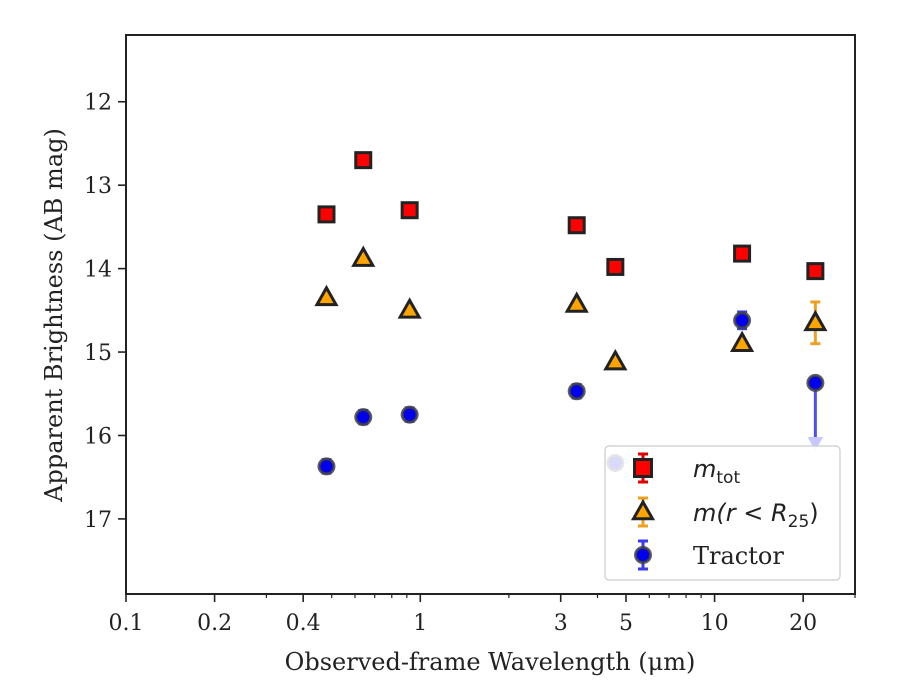 The width and height of the screenshot is (900, 700). Describe the element at coordinates (756, 515) in the screenshot. I see `legend-label-1: m(r < R25)` at that location.